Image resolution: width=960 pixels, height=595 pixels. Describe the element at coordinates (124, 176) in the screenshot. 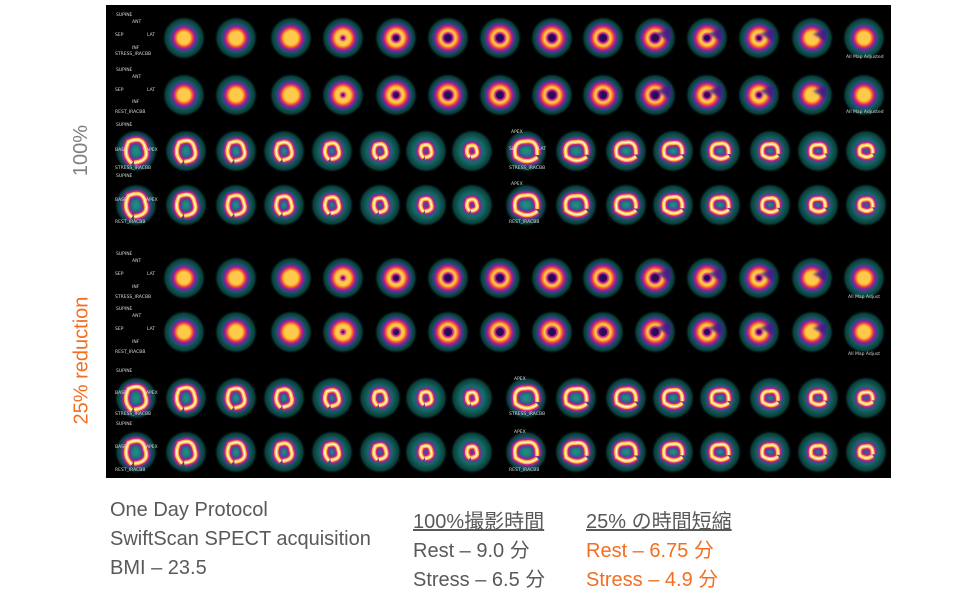

I see `row4-supine-label: SUPINE` at that location.